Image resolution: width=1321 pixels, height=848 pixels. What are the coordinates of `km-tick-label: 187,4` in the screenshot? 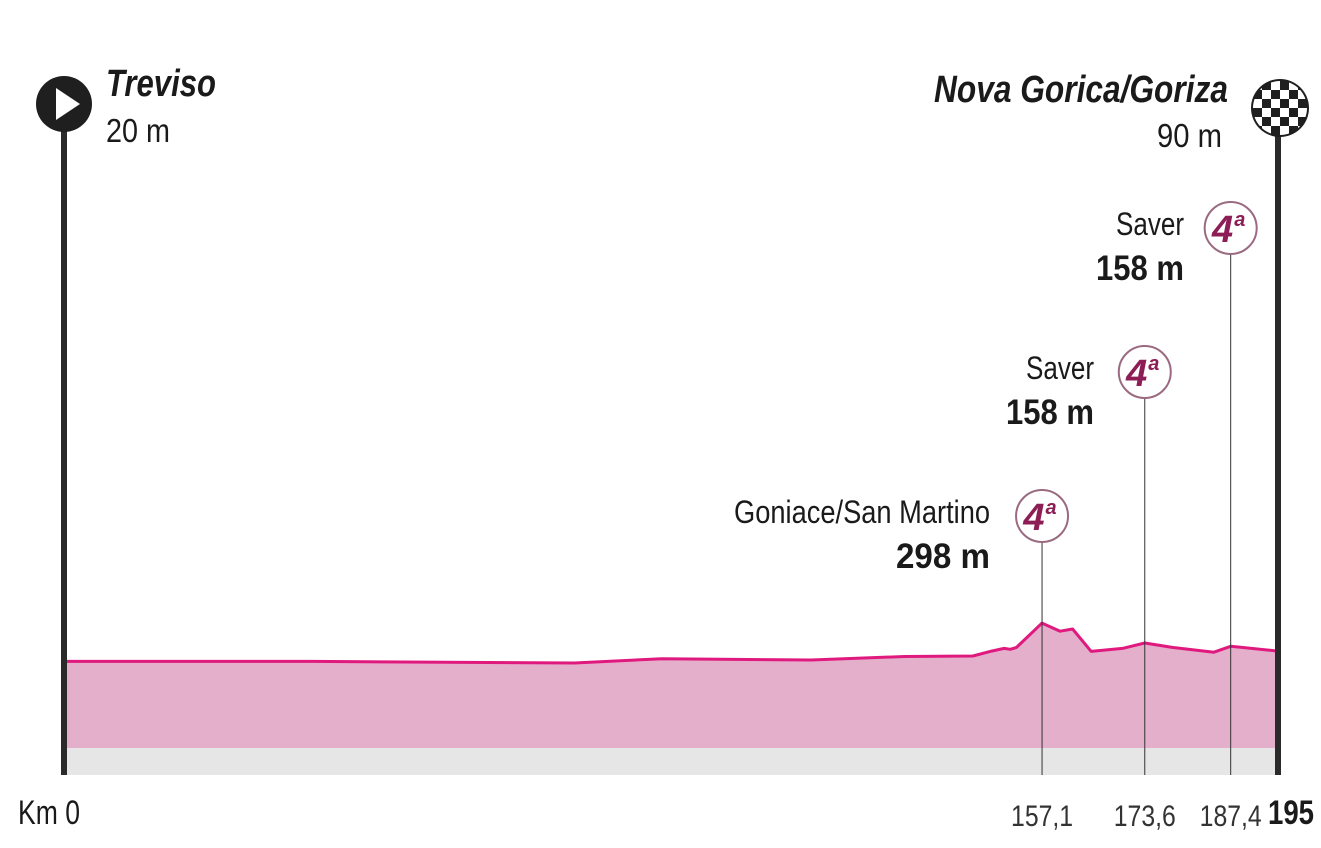 It's located at (1231, 816).